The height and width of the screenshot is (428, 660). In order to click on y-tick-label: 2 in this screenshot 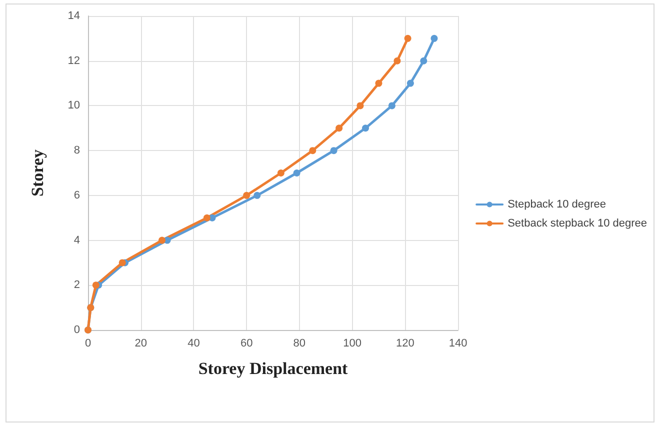, I will do `click(77, 285)`.